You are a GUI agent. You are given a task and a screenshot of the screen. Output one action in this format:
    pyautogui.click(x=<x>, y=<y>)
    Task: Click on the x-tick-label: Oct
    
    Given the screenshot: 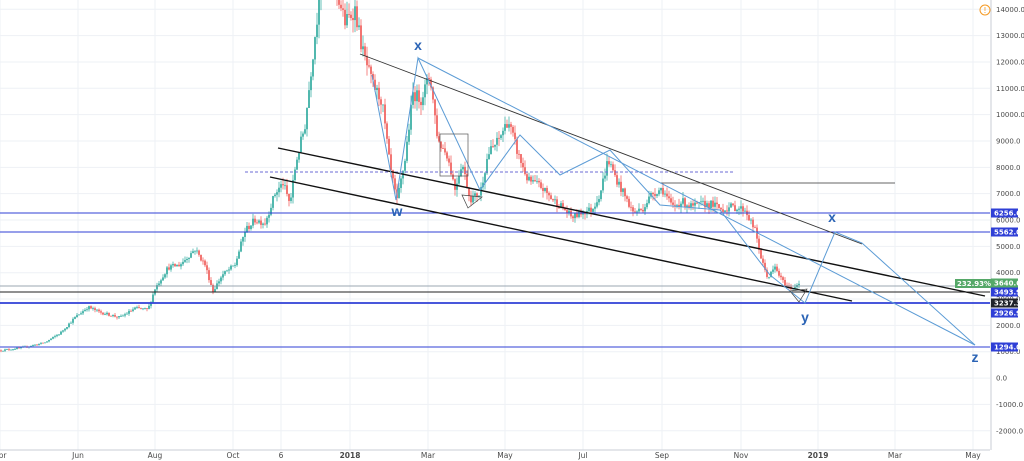 What is the action you would take?
    pyautogui.click(x=233, y=455)
    